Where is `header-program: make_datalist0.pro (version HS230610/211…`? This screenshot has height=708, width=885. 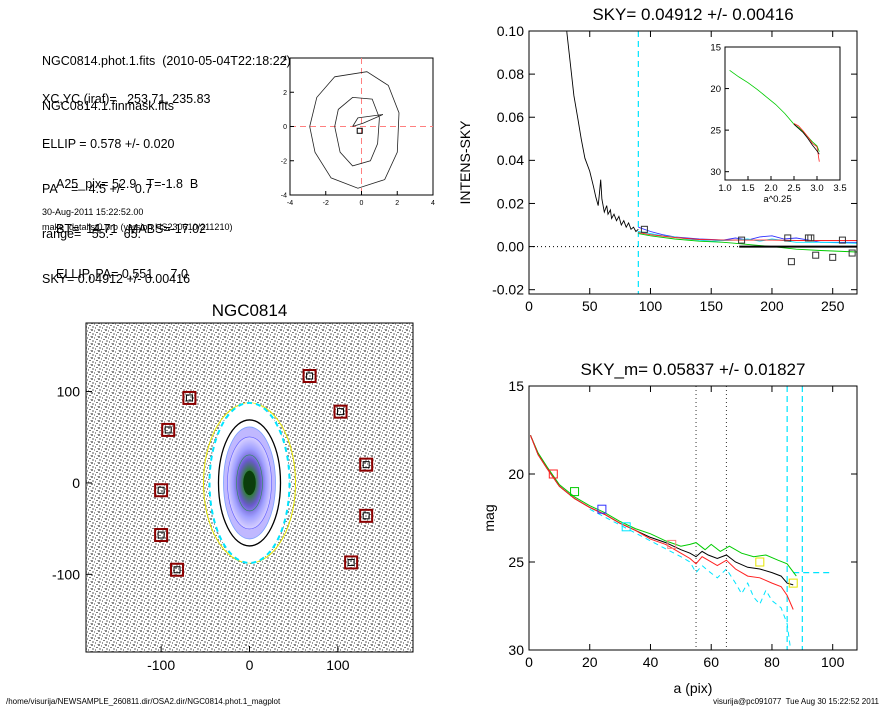
header-program: make_datalist0.pro (version HS230610/211… is located at coordinates (137, 227).